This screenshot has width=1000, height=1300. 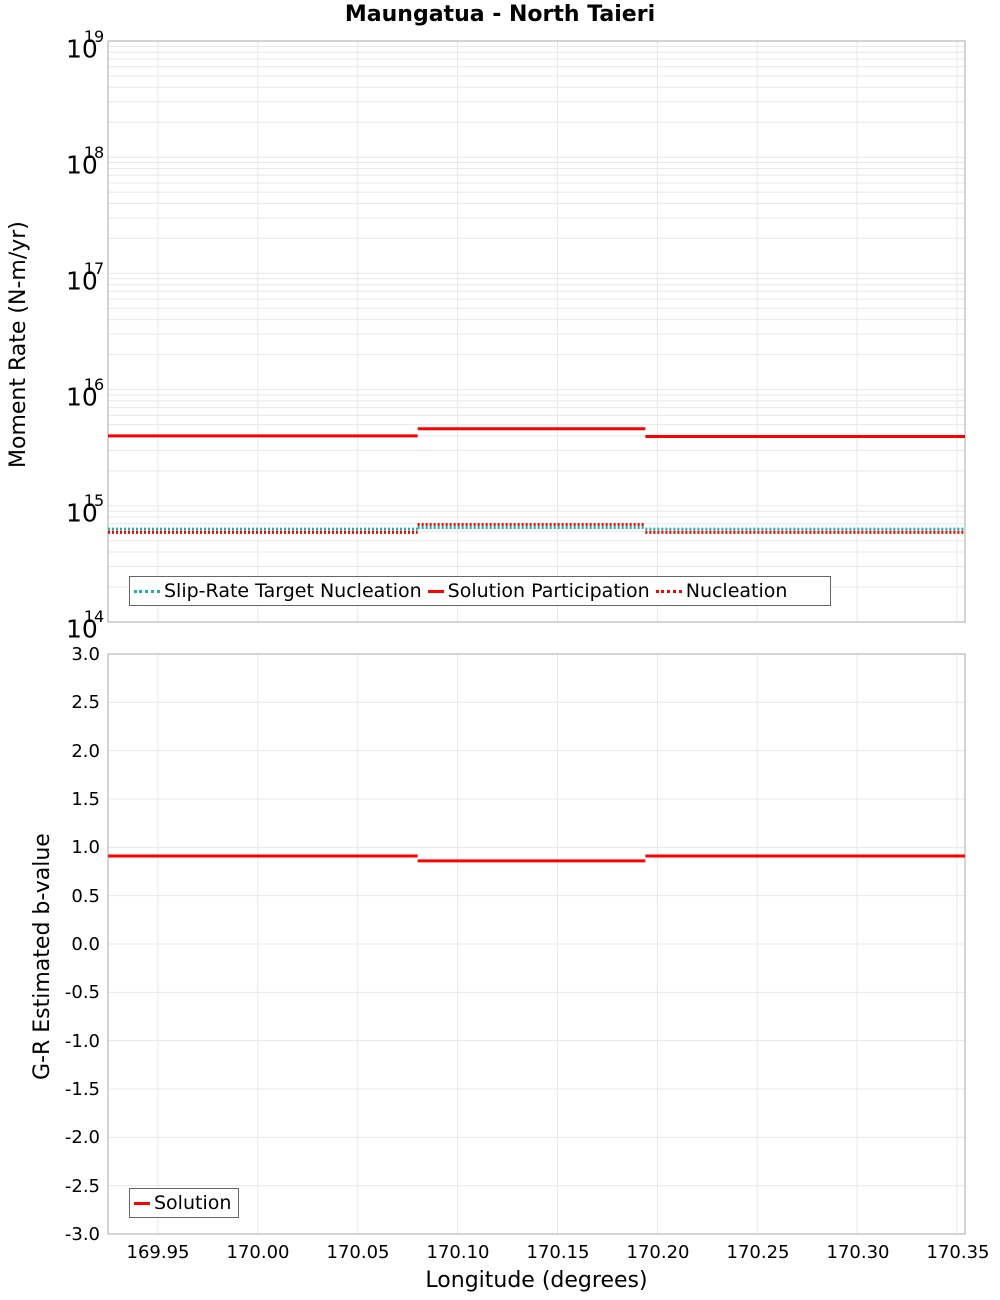 I want to click on bottom-ytick: -1.5, so click(x=82, y=1089).